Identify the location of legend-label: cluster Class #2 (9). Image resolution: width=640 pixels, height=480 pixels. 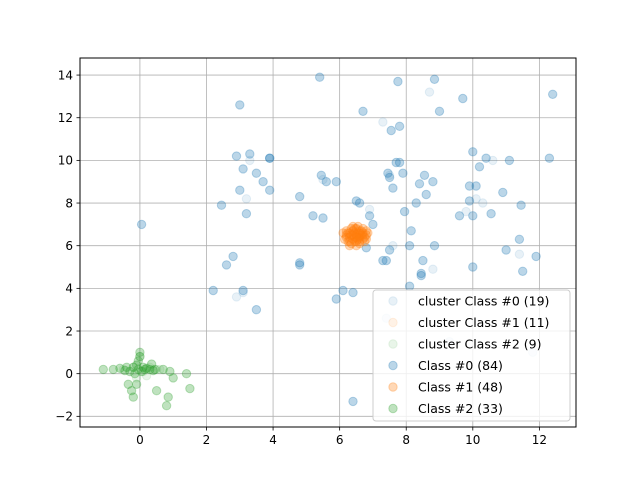
(479, 344).